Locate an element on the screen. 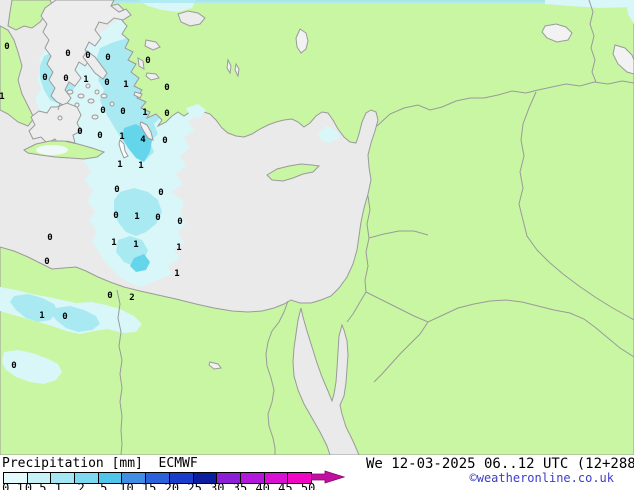 This screenshot has height=490, width=634. island-chios is located at coordinates (141, 63).